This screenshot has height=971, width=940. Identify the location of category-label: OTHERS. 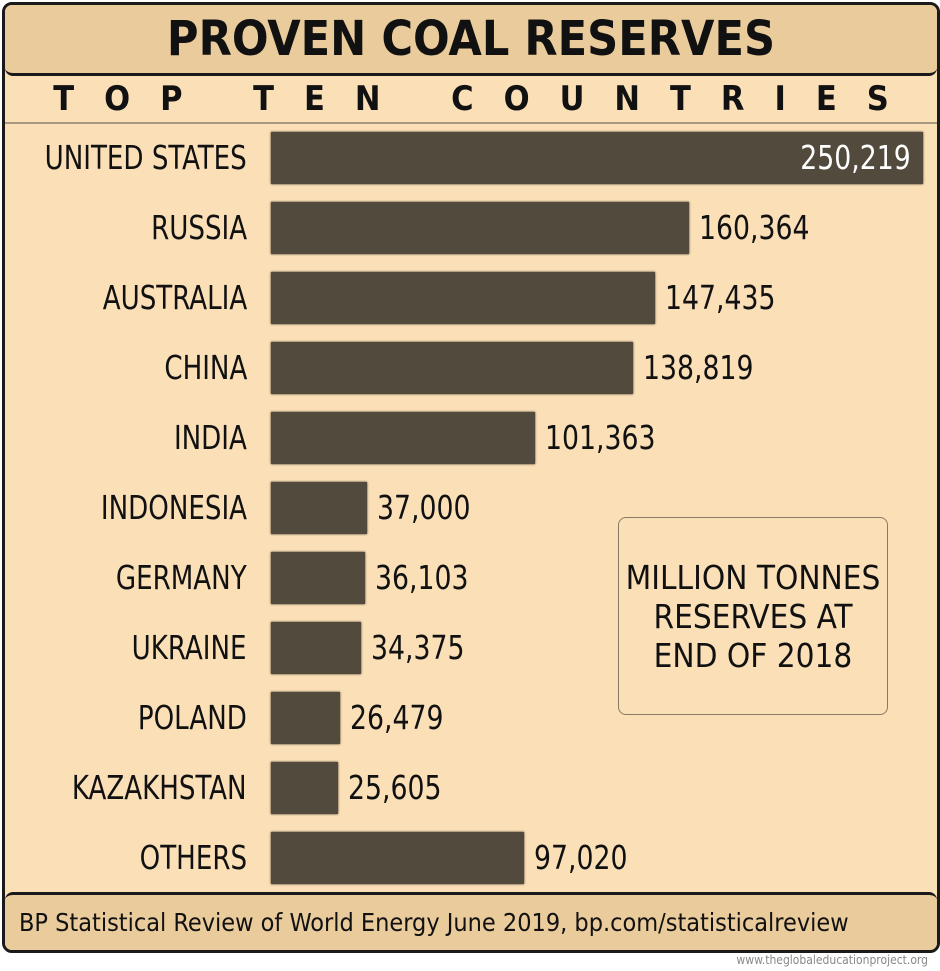
(193, 857).